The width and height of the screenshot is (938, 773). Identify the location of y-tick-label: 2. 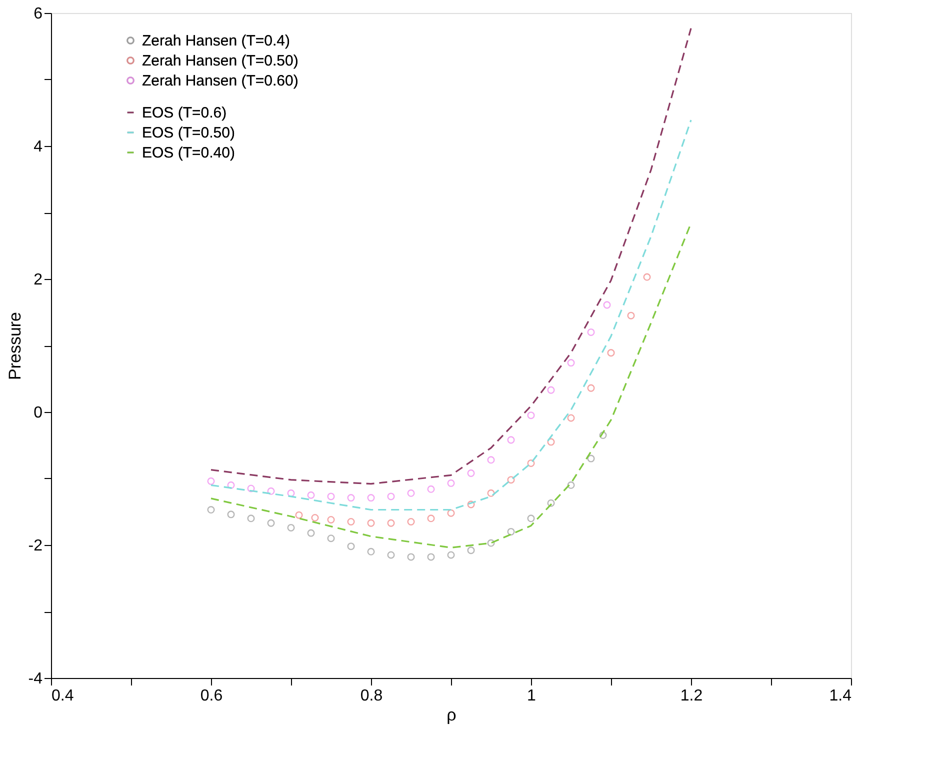
(38, 280).